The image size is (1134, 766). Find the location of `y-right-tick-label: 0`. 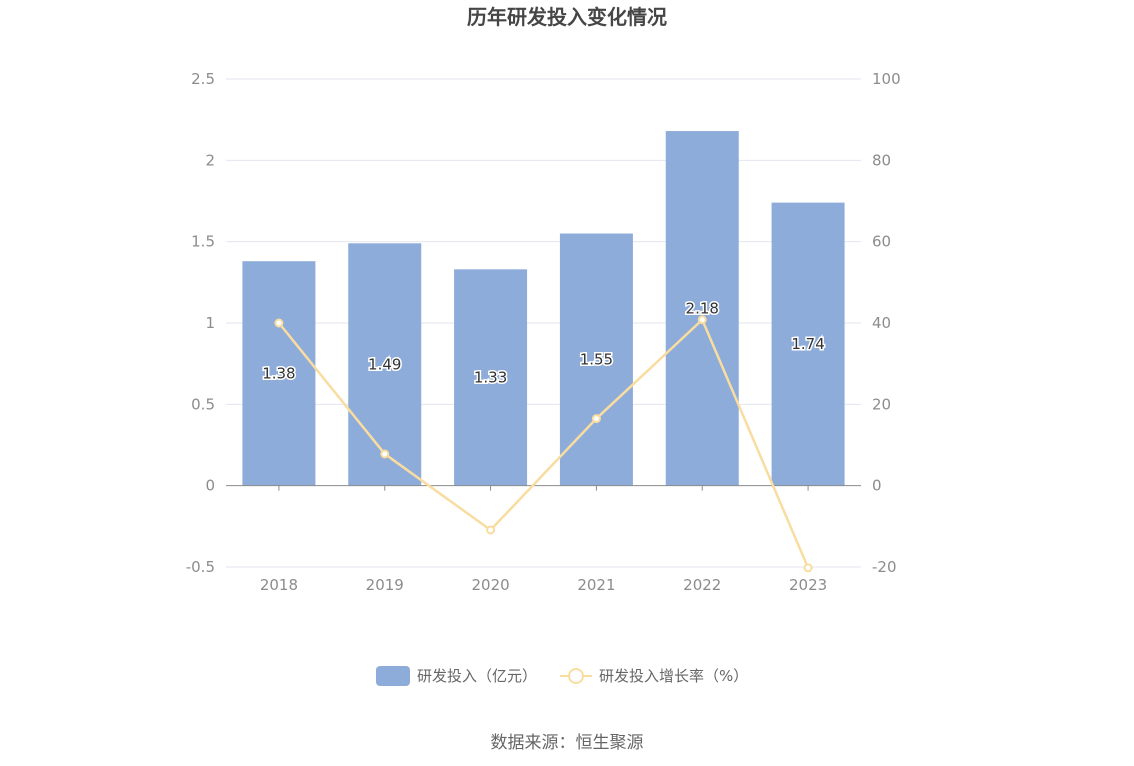

y-right-tick-label: 0 is located at coordinates (877, 486).